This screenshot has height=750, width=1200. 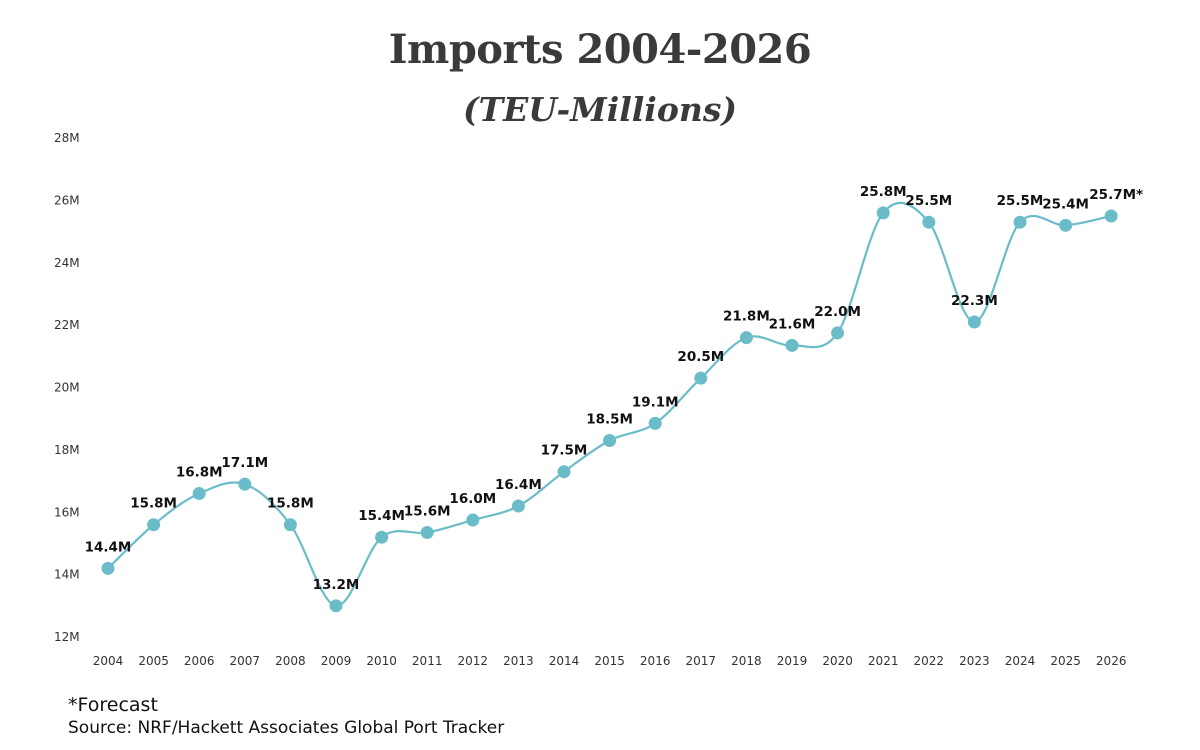 I want to click on x-tick-label: 2006, so click(x=199, y=661).